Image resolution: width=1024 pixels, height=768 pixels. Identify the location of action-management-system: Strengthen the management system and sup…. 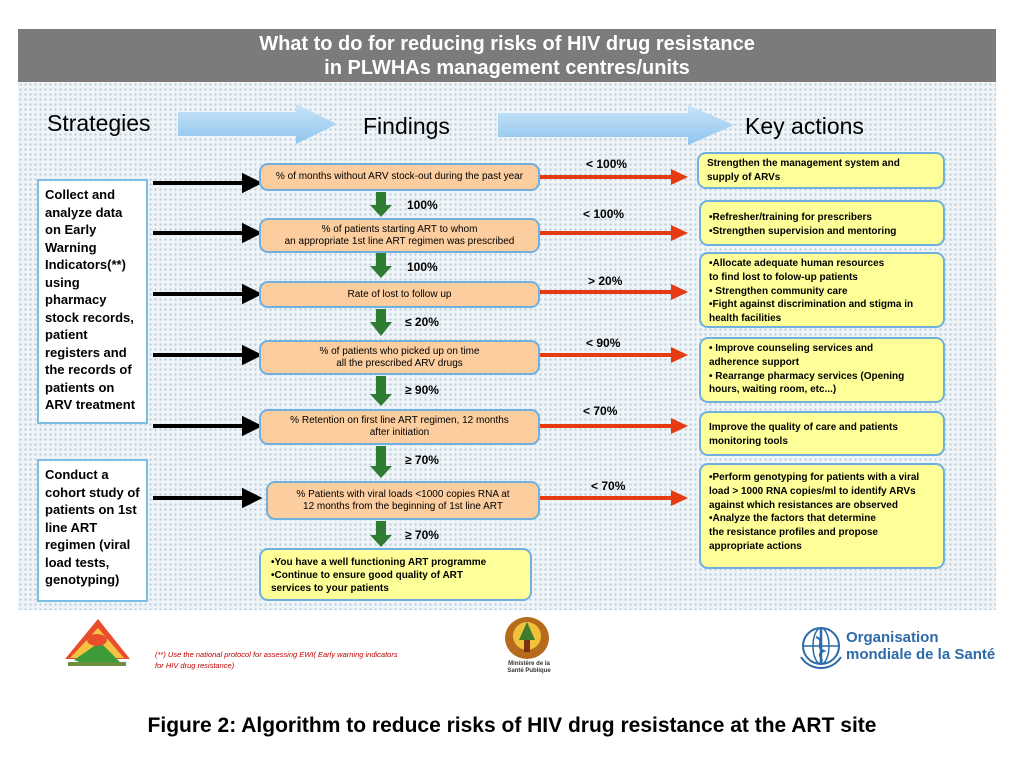
(821, 170).